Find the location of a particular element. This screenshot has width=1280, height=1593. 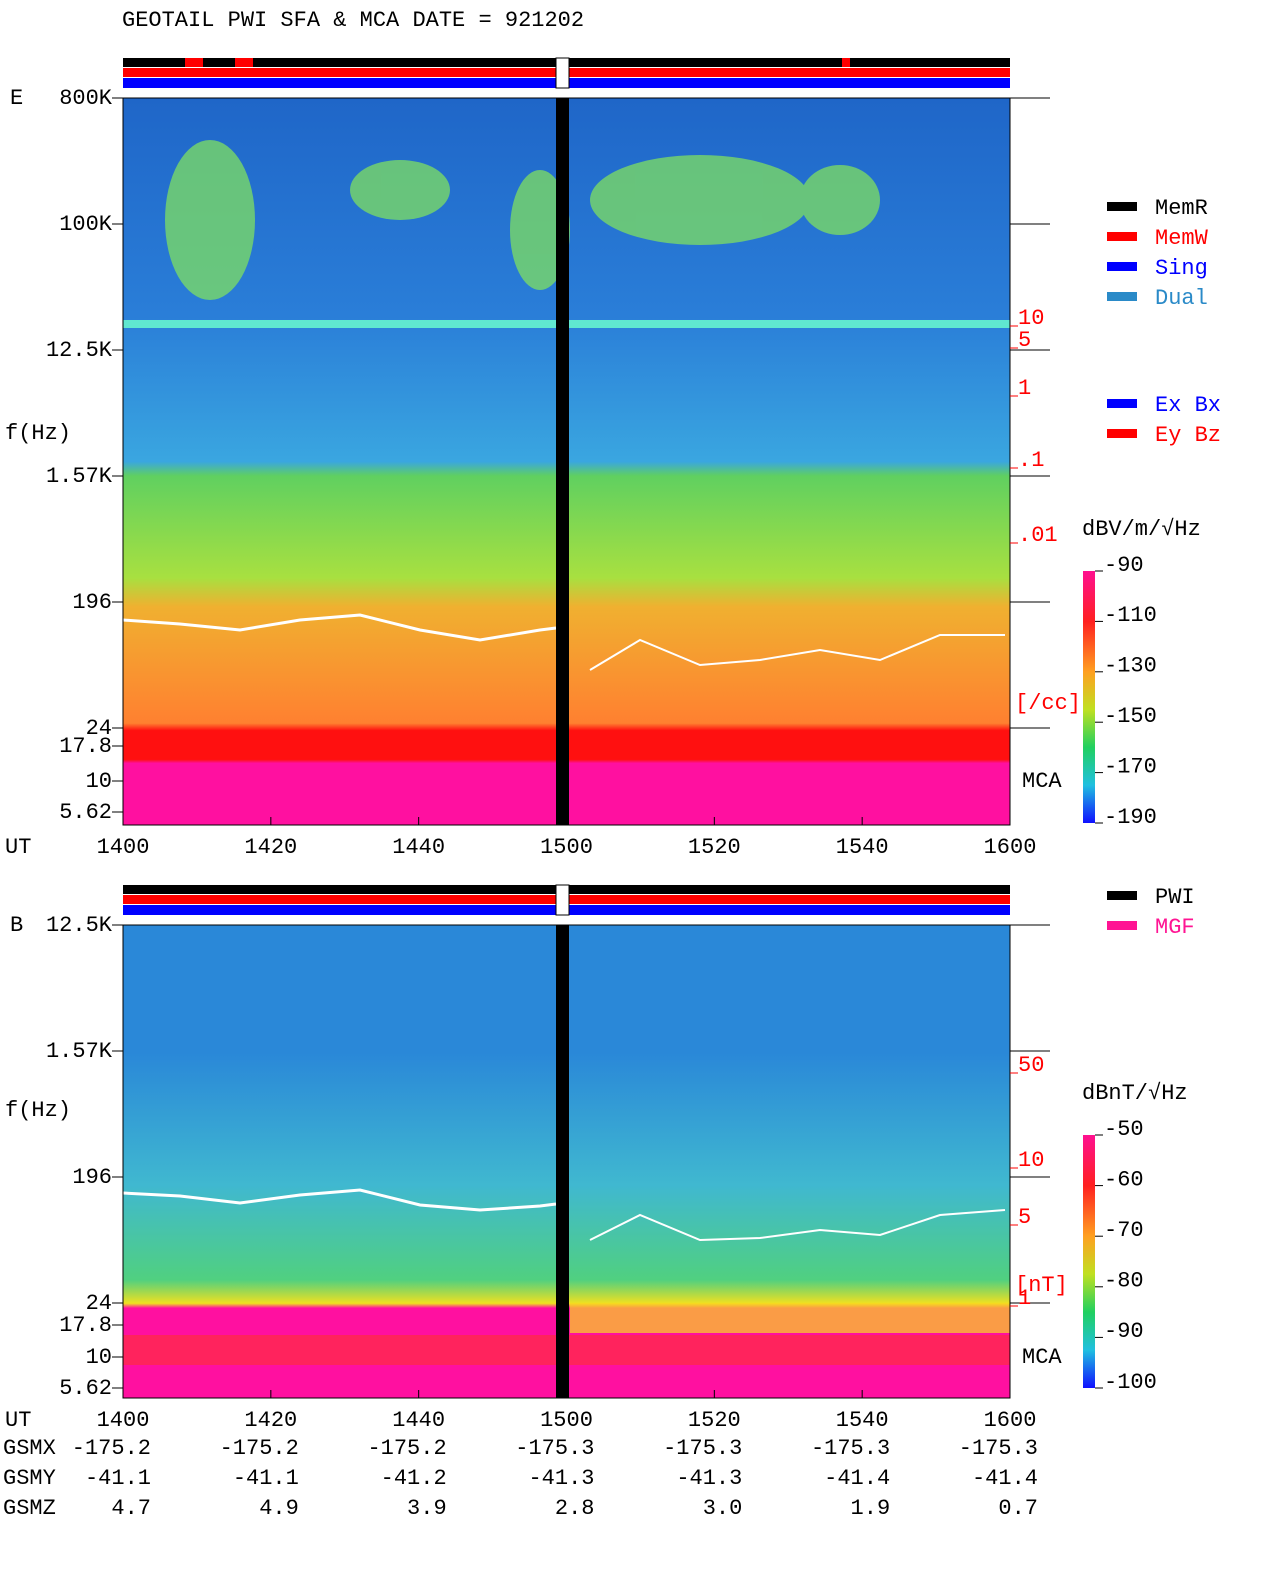

orbit-value: 3.0 is located at coordinates (723, 1508).